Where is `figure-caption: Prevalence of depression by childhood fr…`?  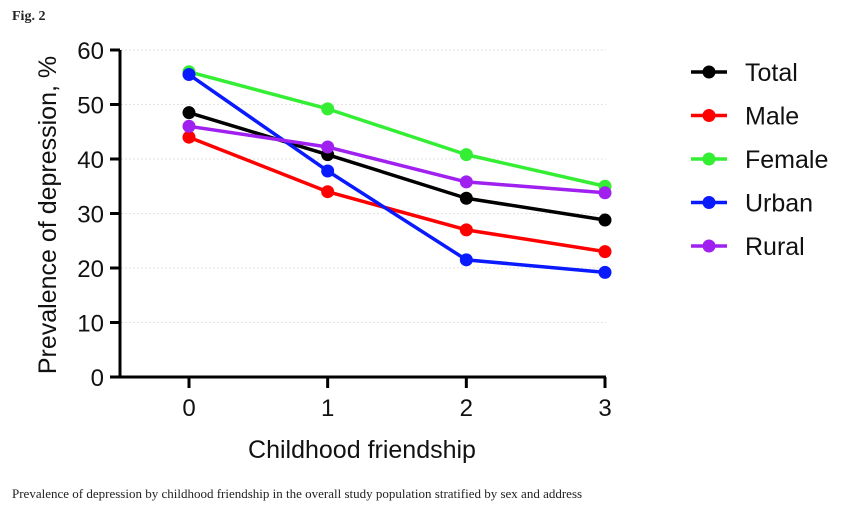 figure-caption: Prevalence of depression by childhood fr… is located at coordinates (297, 493).